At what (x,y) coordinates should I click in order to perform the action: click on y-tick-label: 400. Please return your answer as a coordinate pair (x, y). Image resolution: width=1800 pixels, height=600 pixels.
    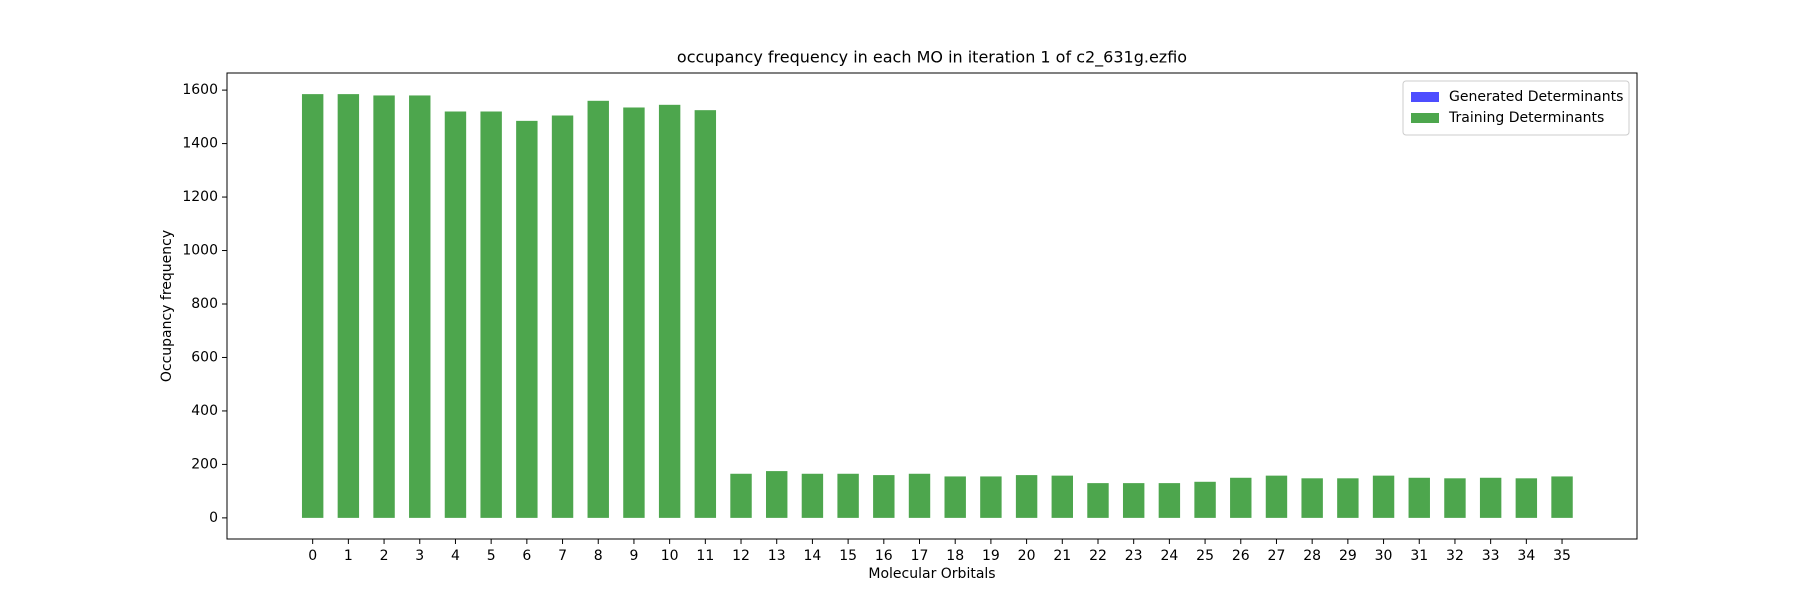
    Looking at the image, I should click on (204, 411).